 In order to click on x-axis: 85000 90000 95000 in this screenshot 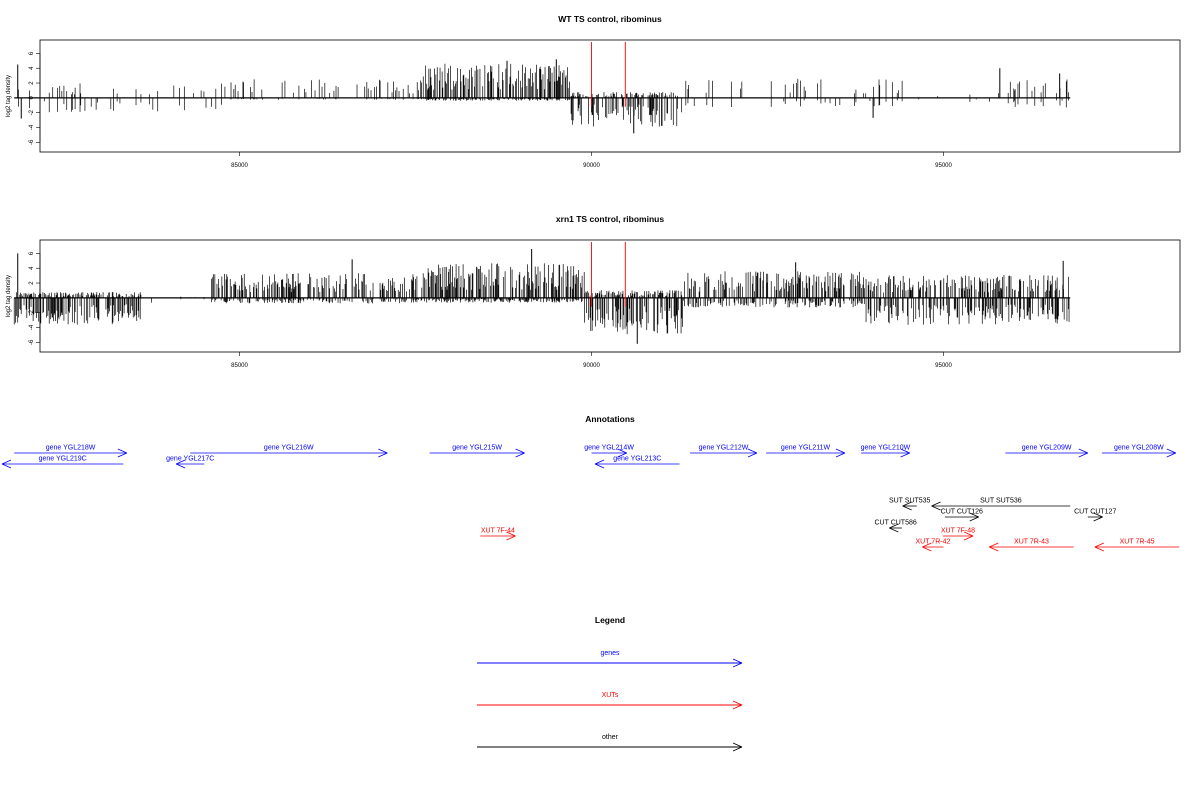, I will do `click(592, 360)`.